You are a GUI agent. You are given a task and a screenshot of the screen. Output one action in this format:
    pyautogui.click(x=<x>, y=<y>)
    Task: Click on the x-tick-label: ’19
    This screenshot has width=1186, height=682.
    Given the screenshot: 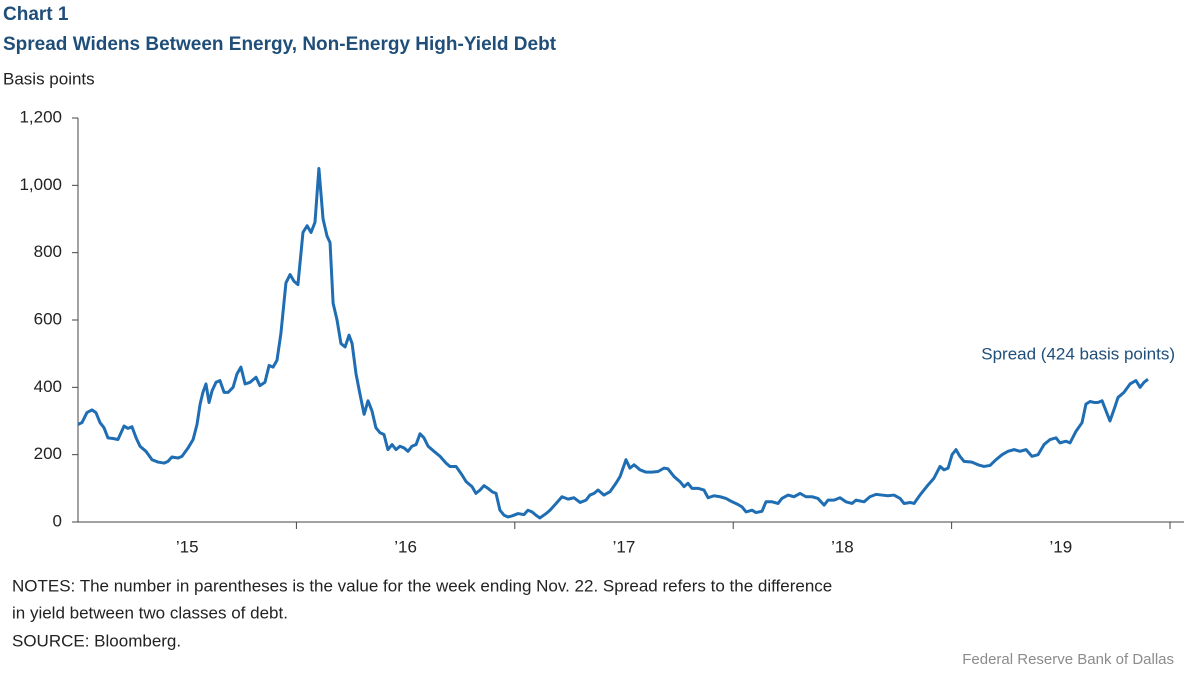 What is the action you would take?
    pyautogui.click(x=1060, y=546)
    